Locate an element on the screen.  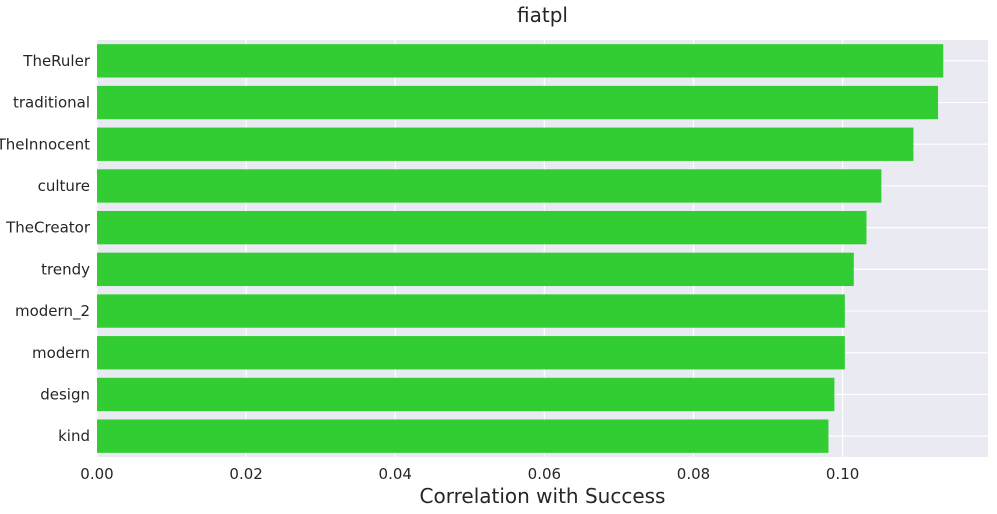
y-tick-label: modern is located at coordinates (61, 353).